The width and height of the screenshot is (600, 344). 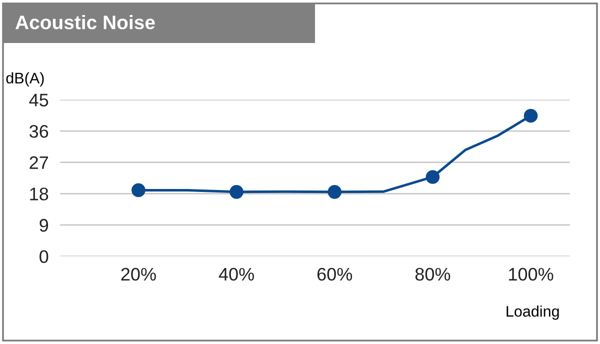 What do you see at coordinates (138, 274) in the screenshot?
I see `x-tick-label: 20%` at bounding box center [138, 274].